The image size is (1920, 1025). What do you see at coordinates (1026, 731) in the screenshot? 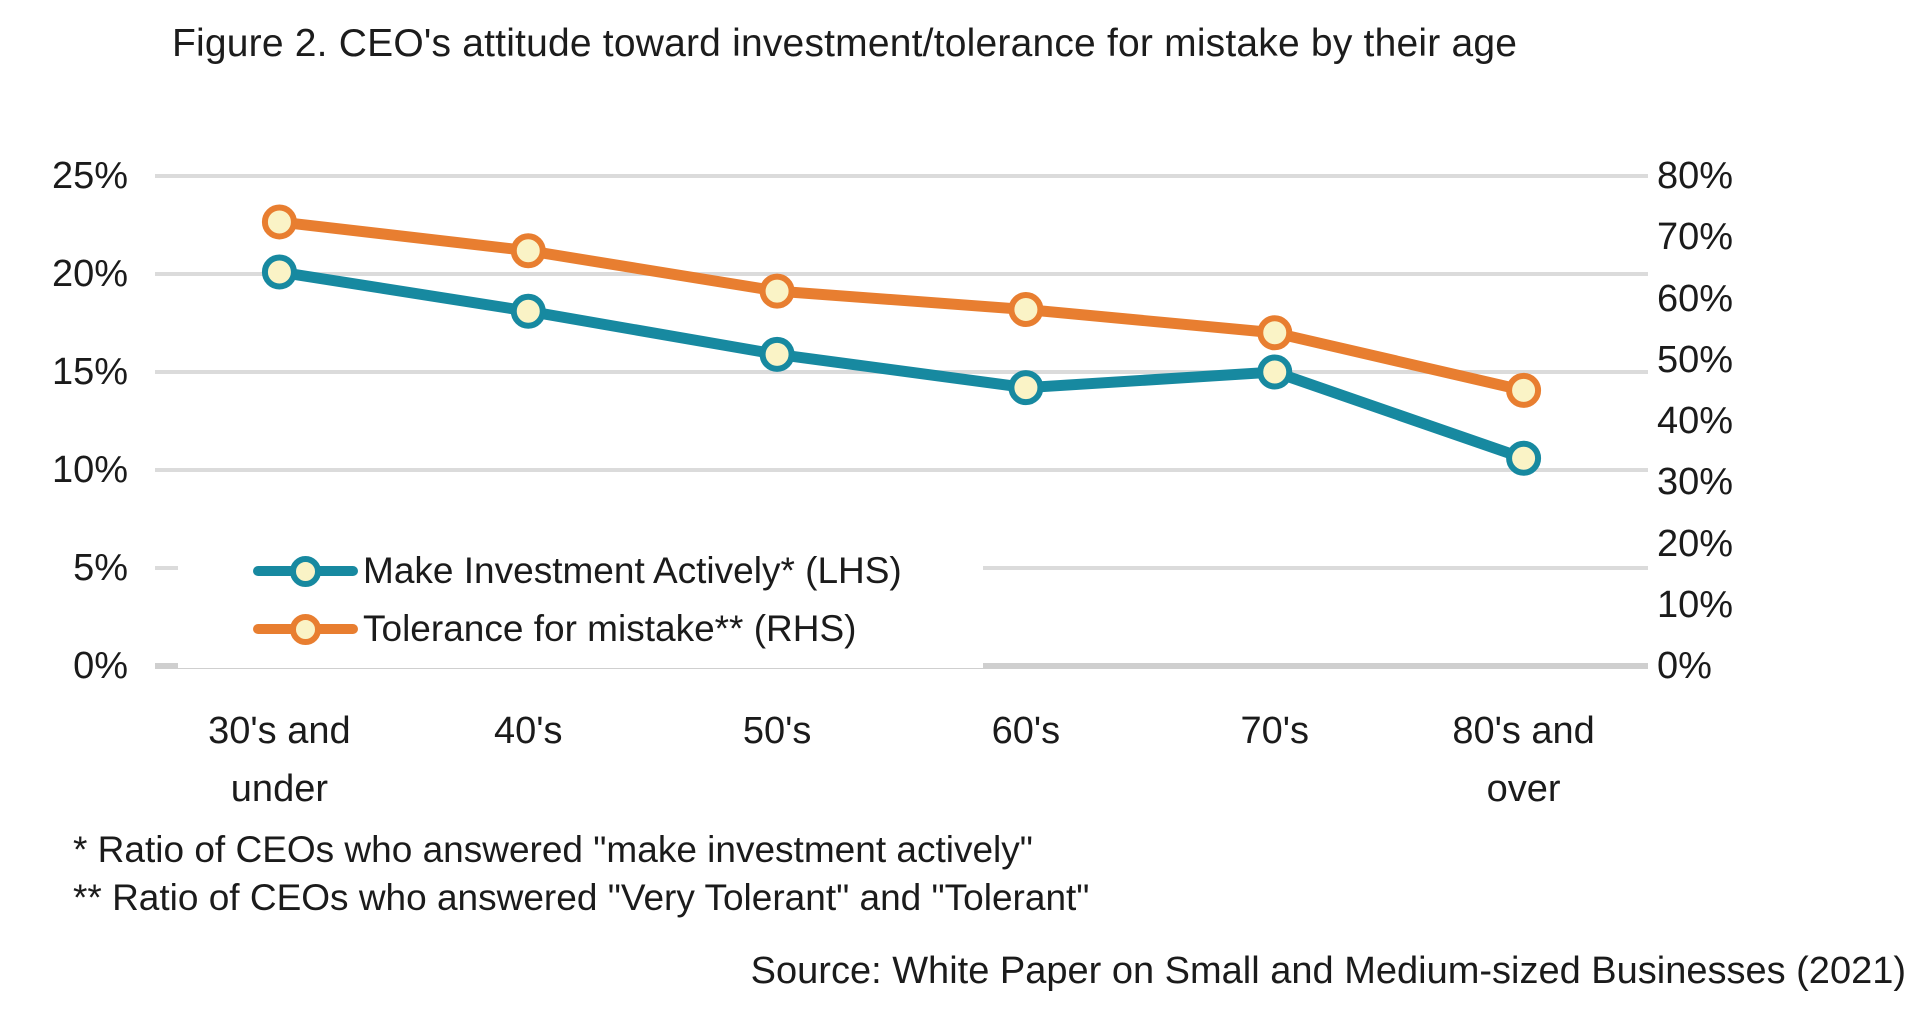
I see `x-axis-category-label: 60's` at bounding box center [1026, 731].